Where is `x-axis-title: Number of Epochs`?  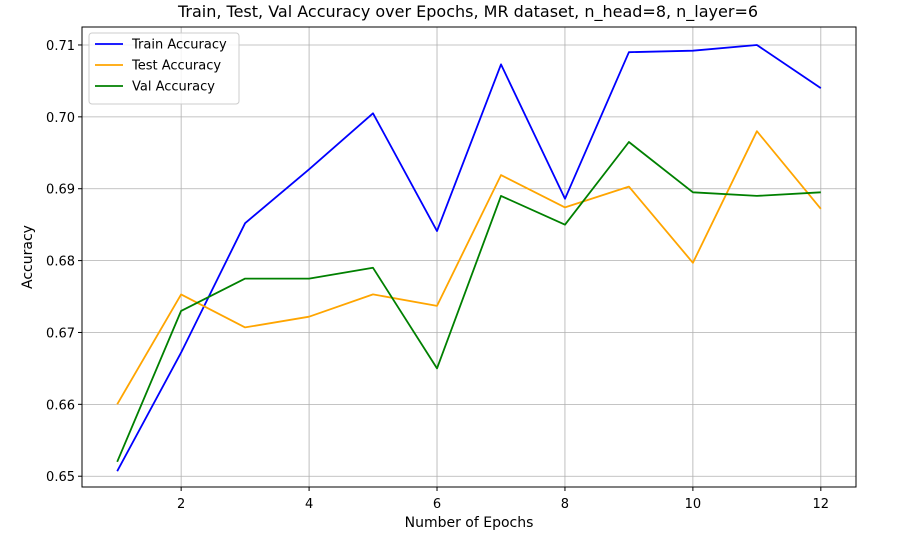
x-axis-title: Number of Epochs is located at coordinates (469, 523).